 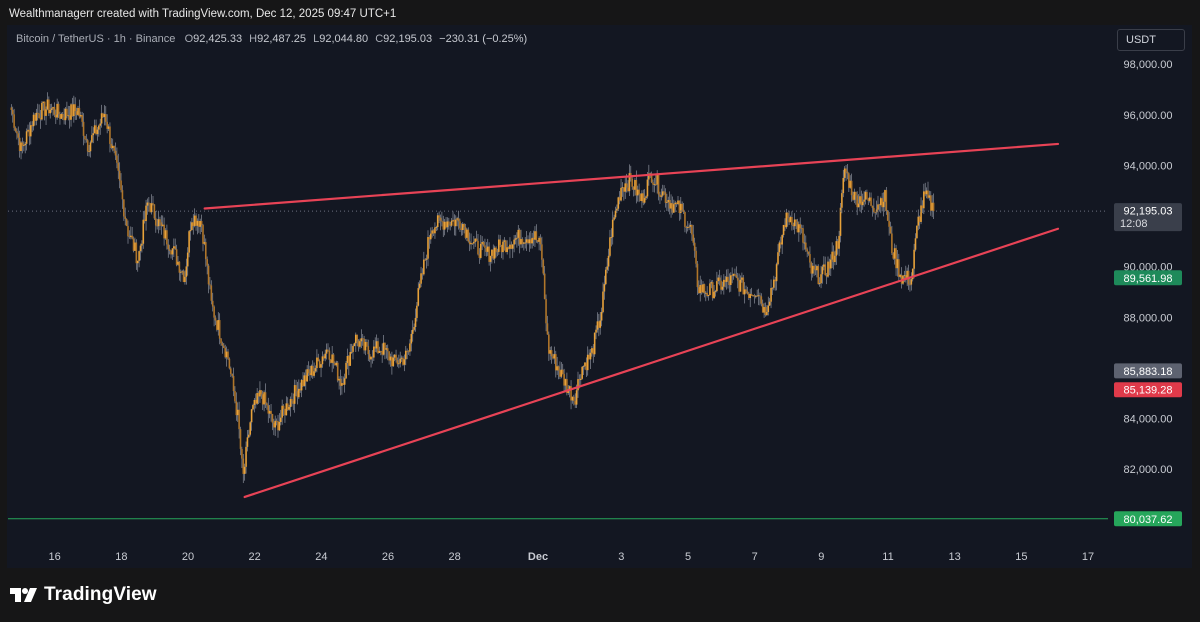 I want to click on price-label-badge, so click(x=1148, y=371).